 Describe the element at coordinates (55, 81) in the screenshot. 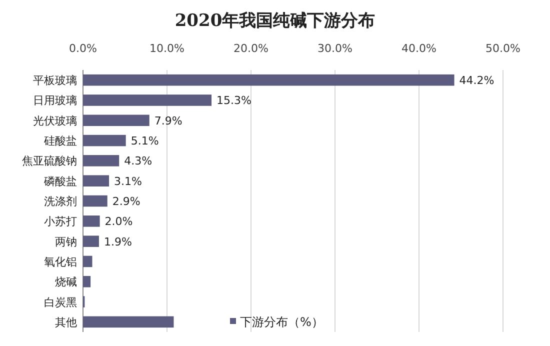

I see `y-tick-label: 平板玻璃` at that location.